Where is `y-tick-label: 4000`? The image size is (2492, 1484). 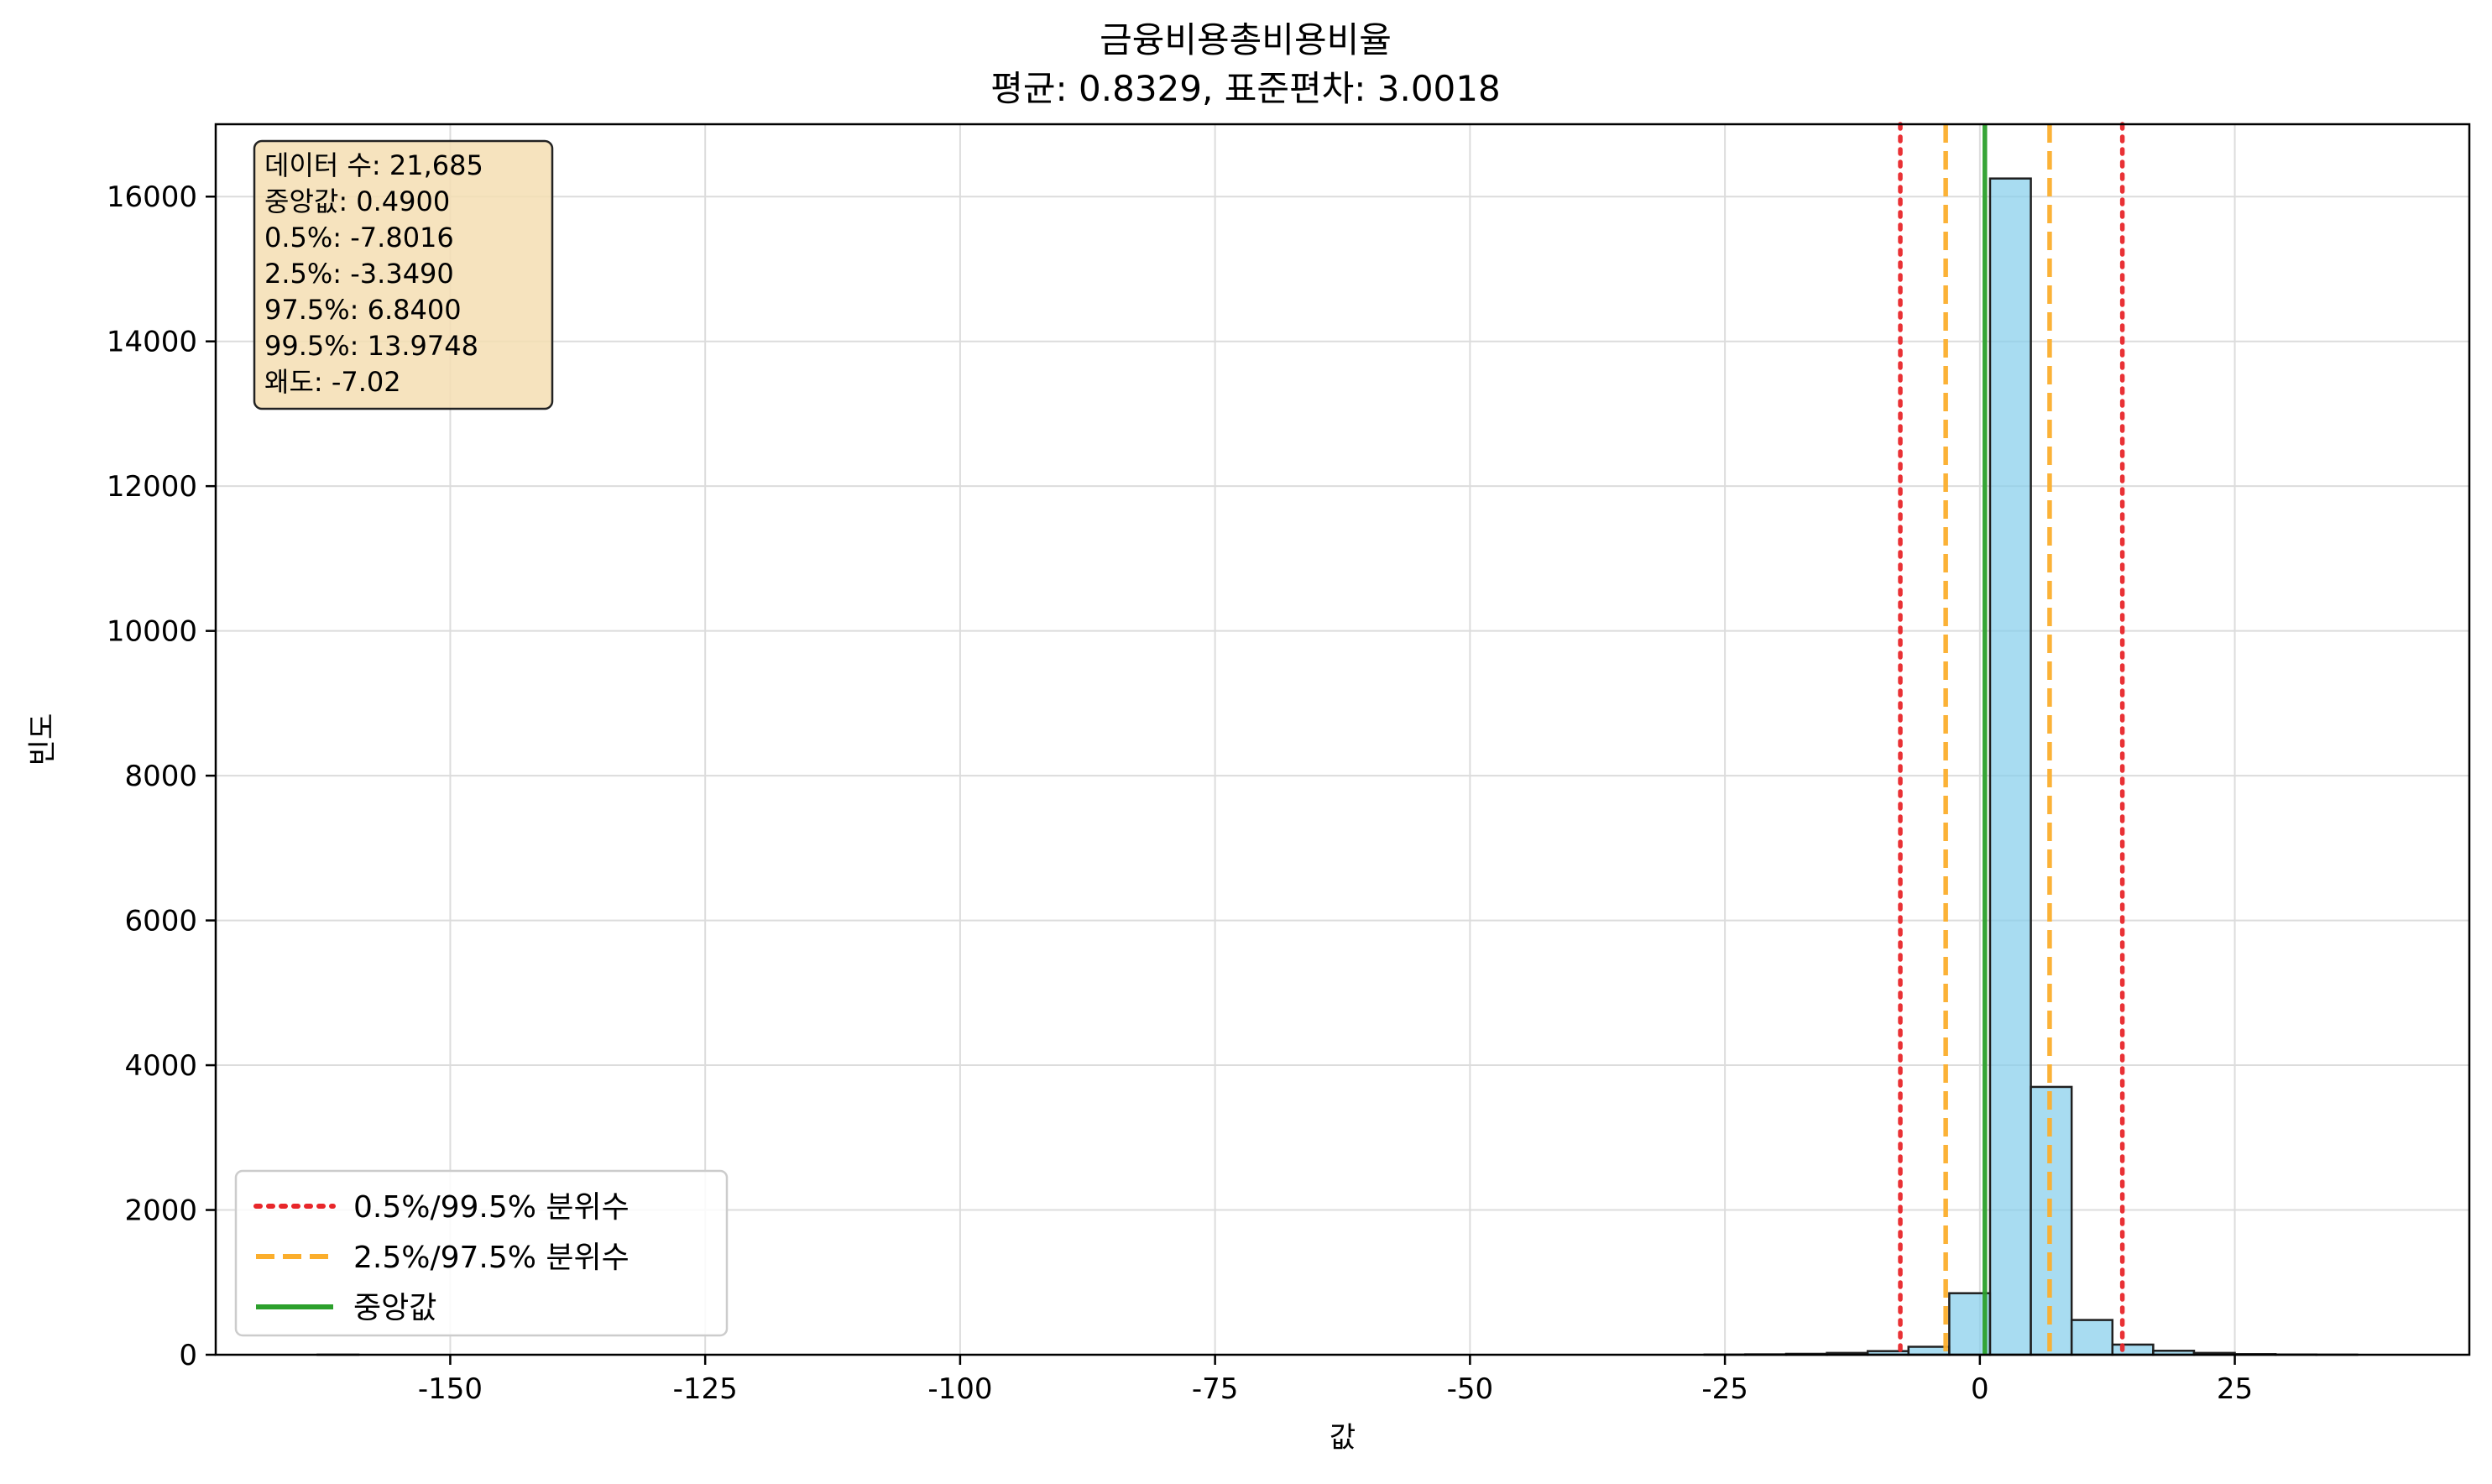 y-tick-label: 4000 is located at coordinates (160, 1066).